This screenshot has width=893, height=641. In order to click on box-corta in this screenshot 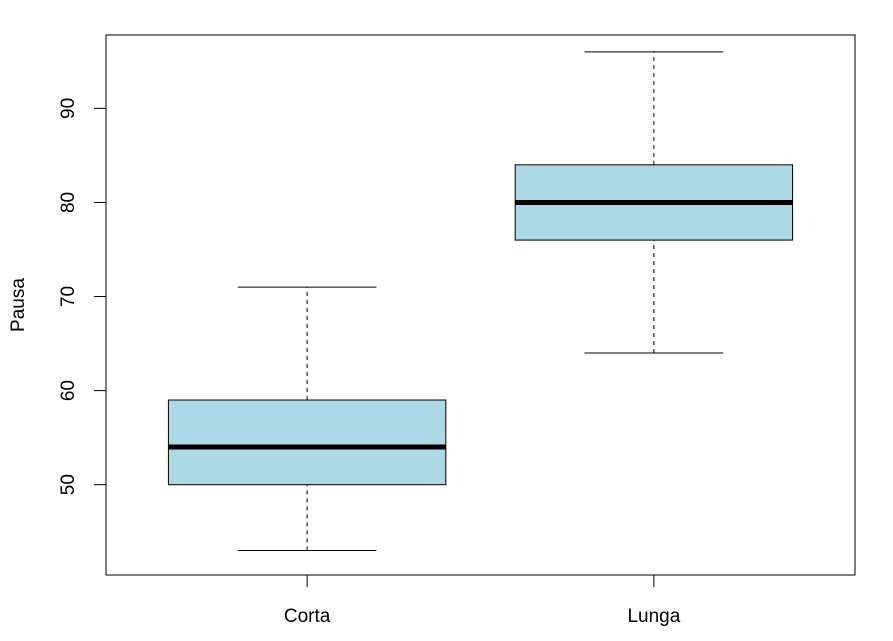, I will do `click(307, 419)`.